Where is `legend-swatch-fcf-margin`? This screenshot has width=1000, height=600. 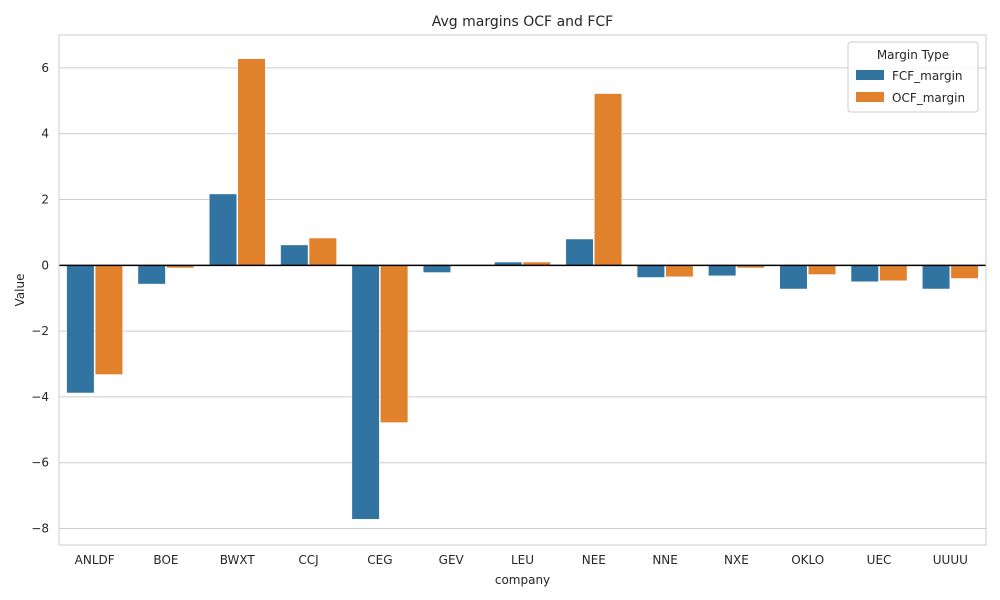
legend-swatch-fcf-margin is located at coordinates (870, 75).